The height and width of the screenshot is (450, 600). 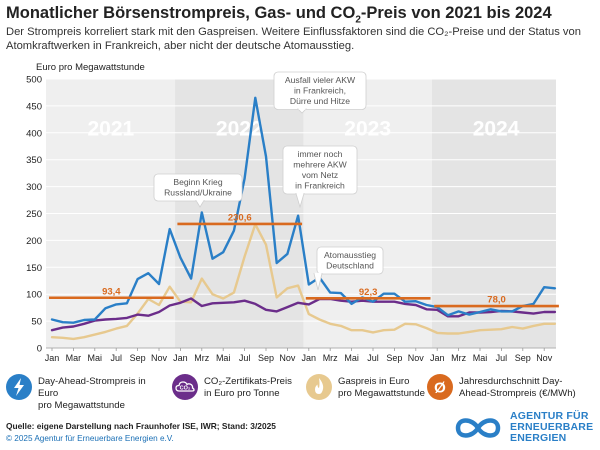 What do you see at coordinates (320, 80) in the screenshot?
I see `annotation-ausfall-akw-text: Ausfall vieler AKW` at bounding box center [320, 80].